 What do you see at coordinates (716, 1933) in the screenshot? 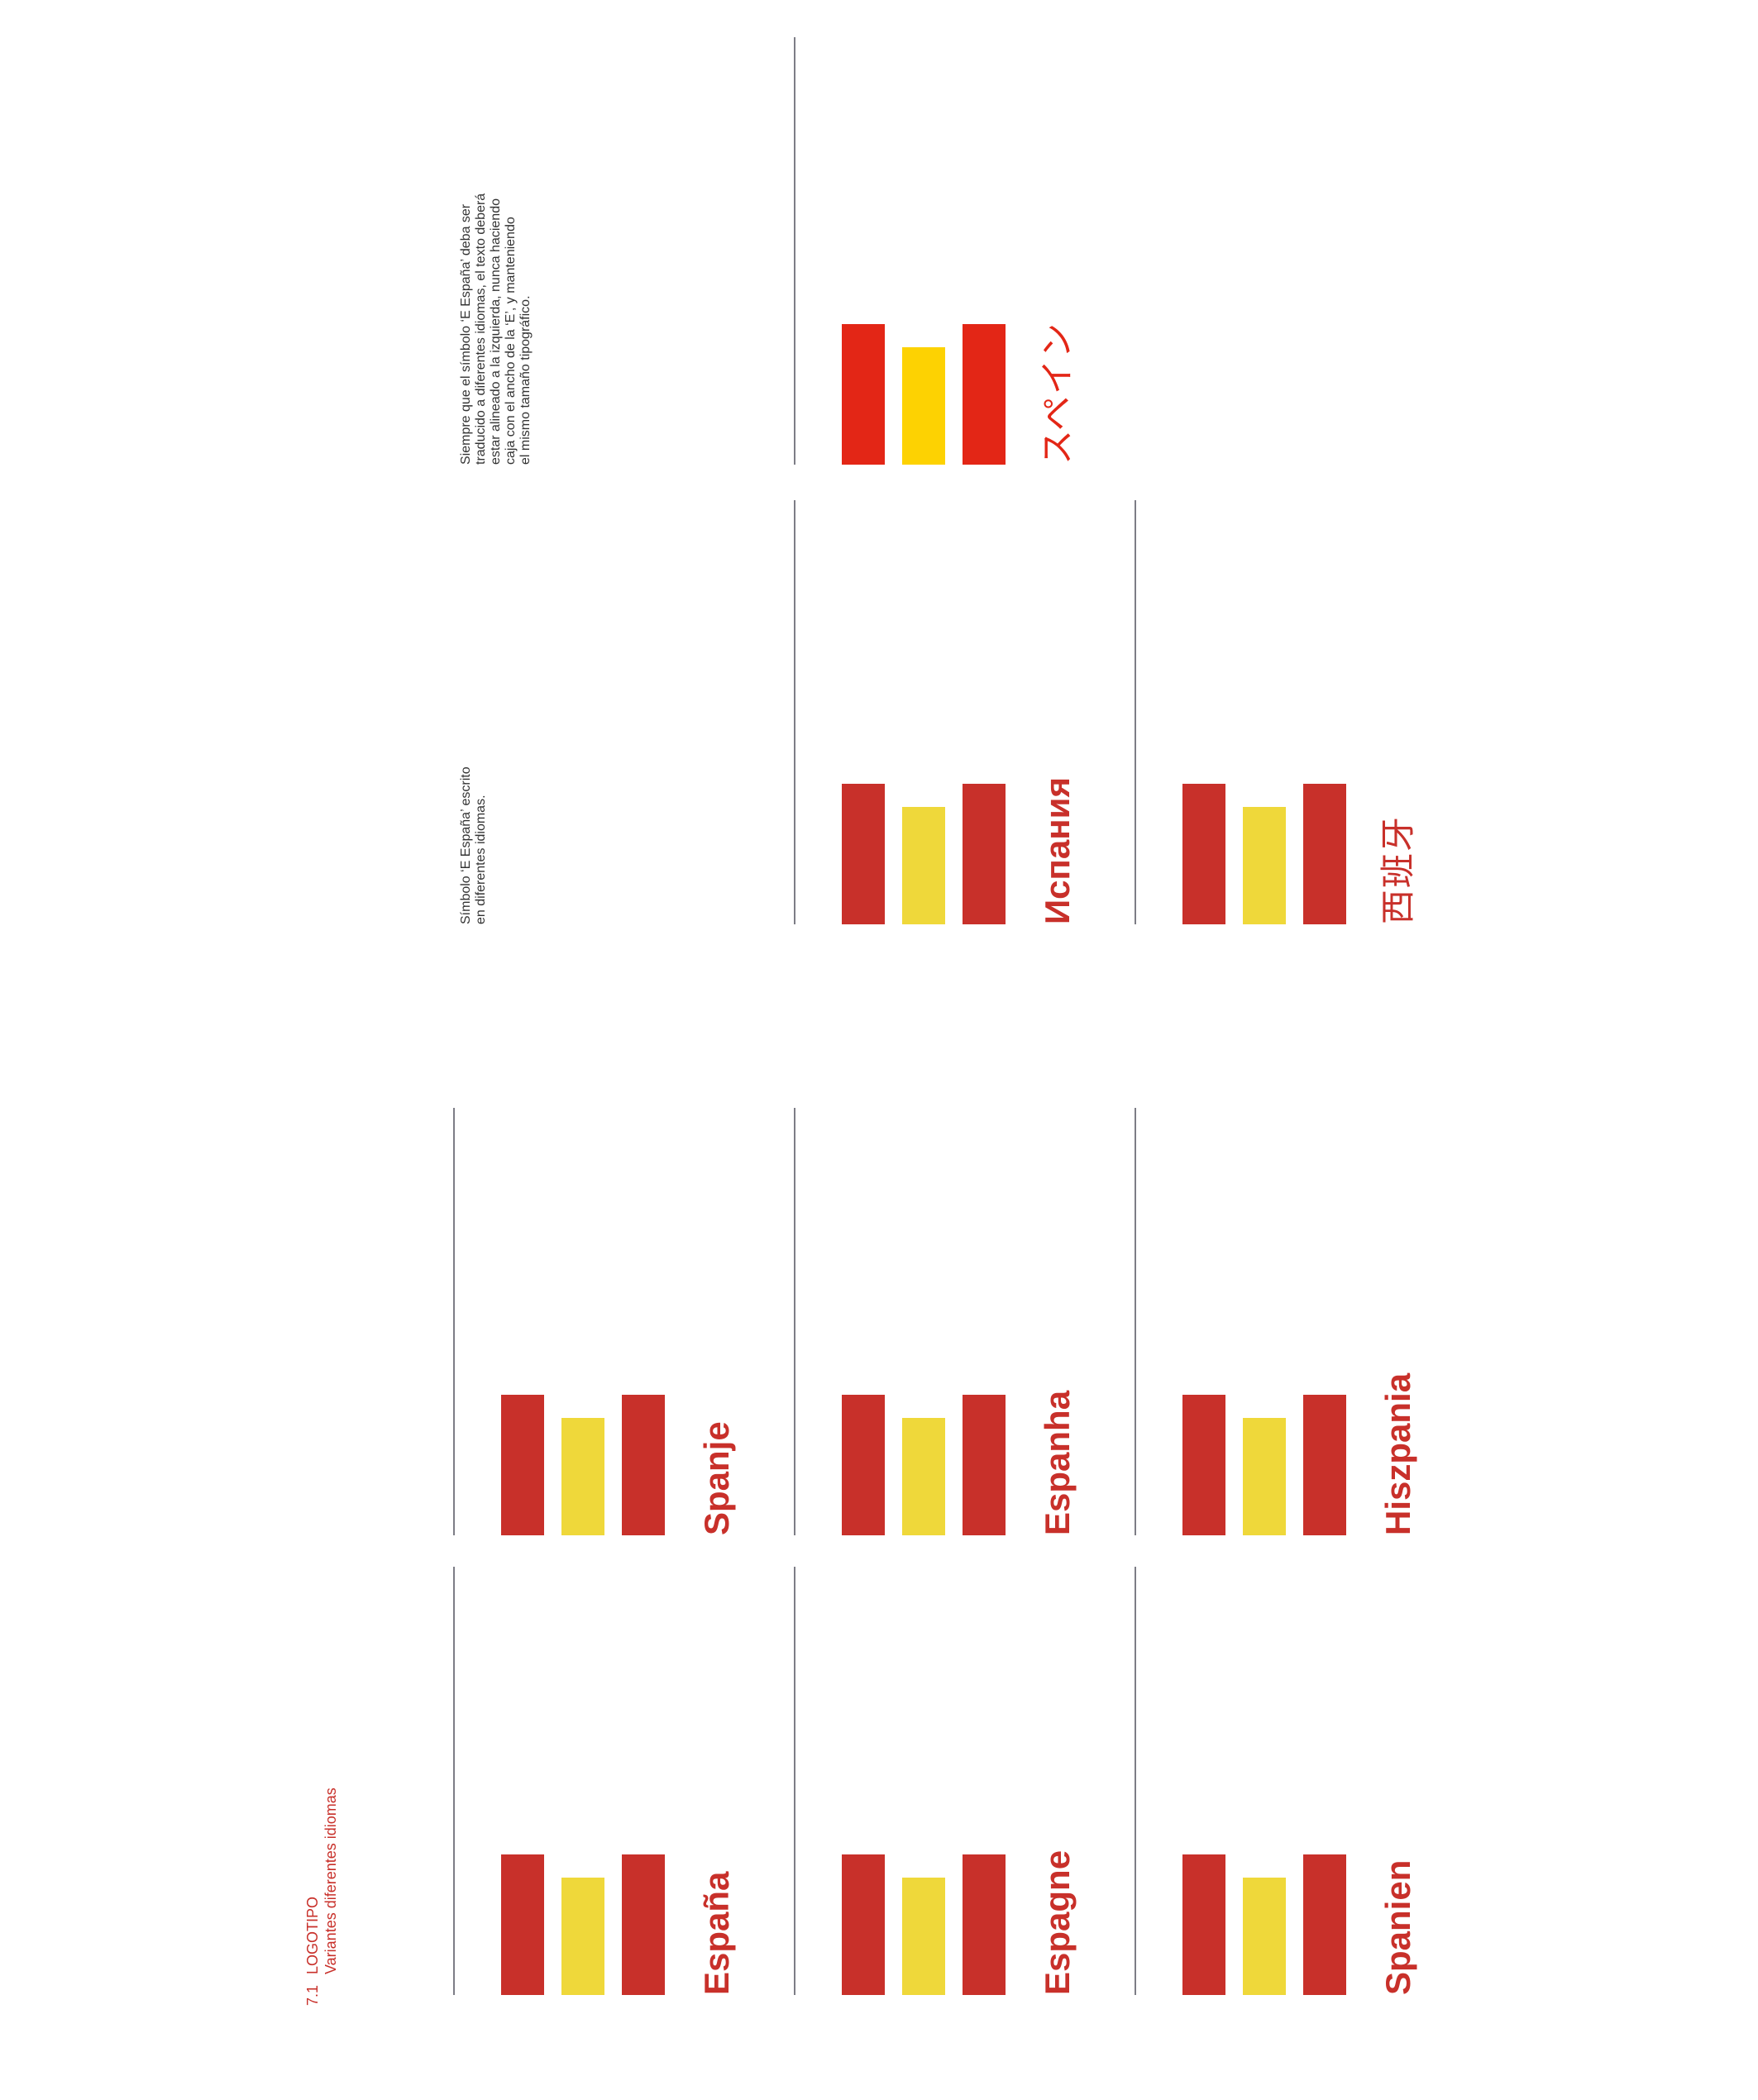
I see `word-espana: España` at bounding box center [716, 1933].